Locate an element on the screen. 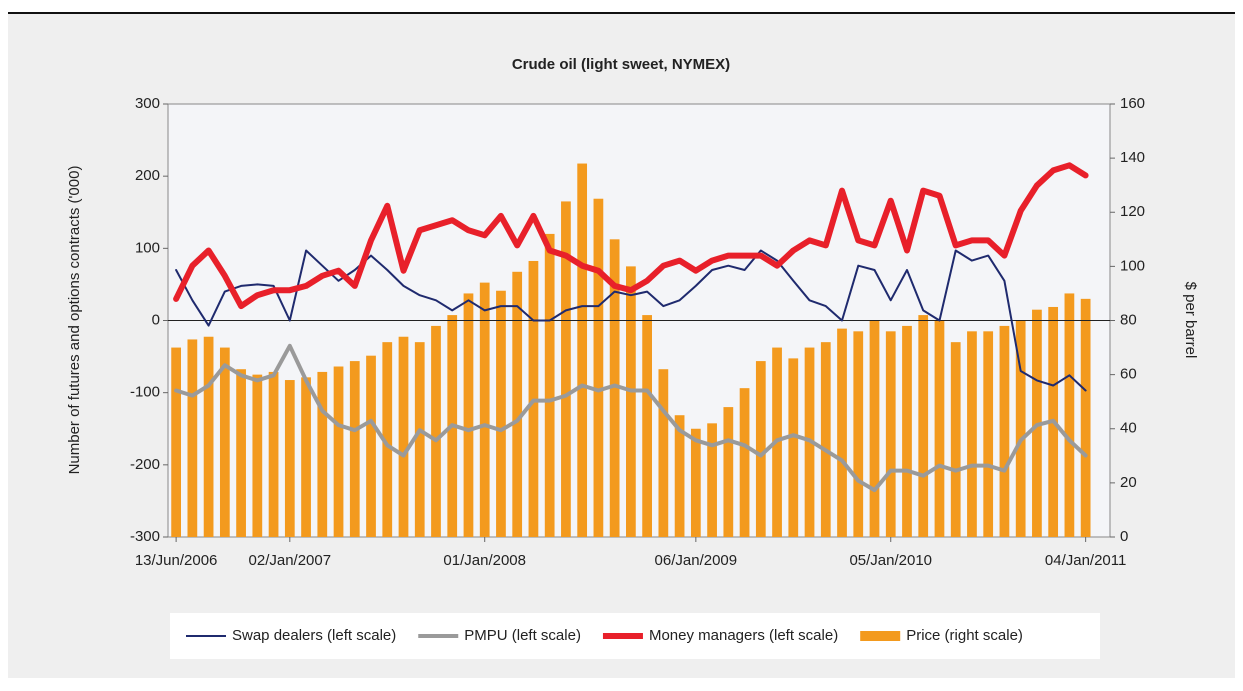 Image resolution: width=1243 pixels, height=691 pixels. x-tick-label: 06/Jan/2009 is located at coordinates (696, 560).